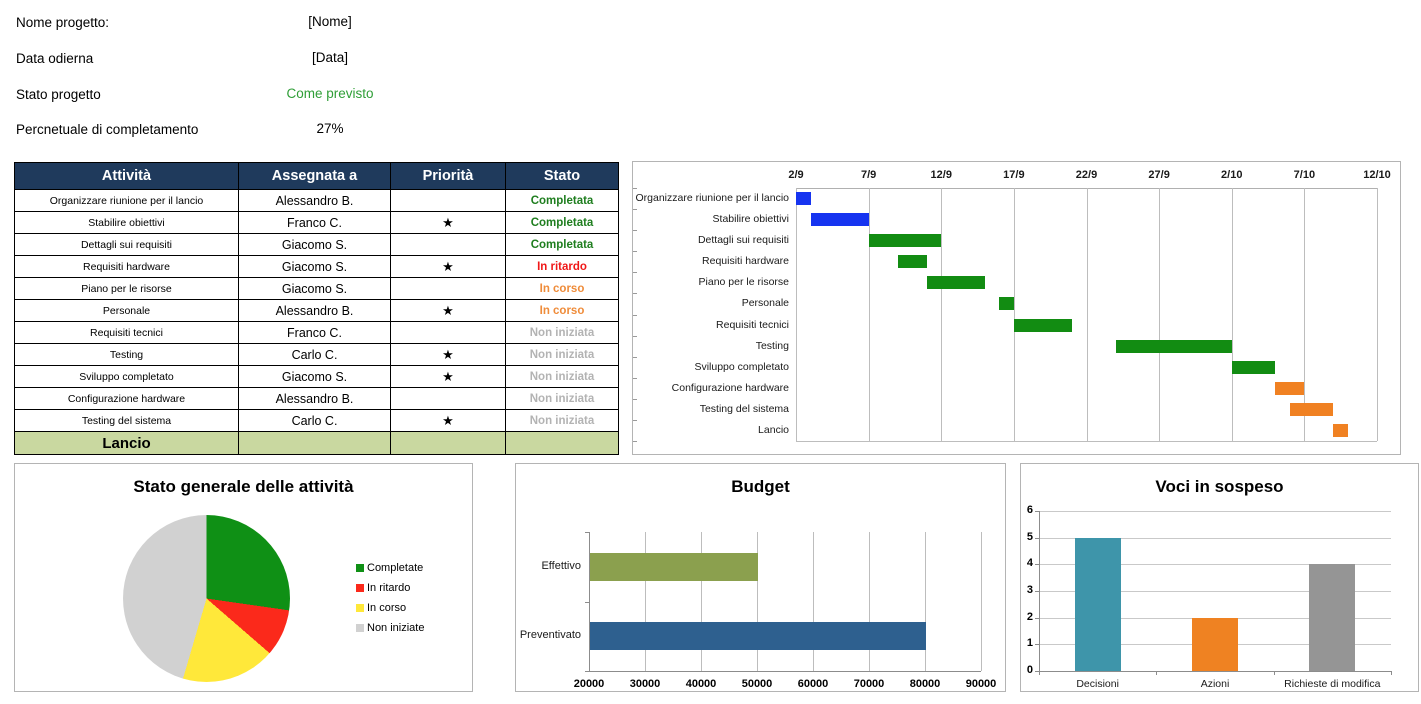  What do you see at coordinates (126, 288) in the screenshot?
I see `activity-cell: Piano per le risorse` at bounding box center [126, 288].